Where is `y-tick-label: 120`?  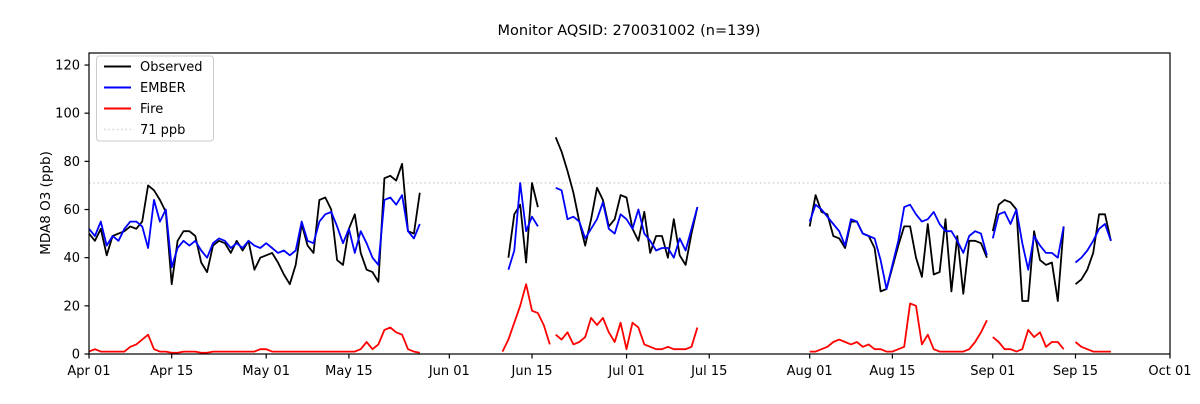 y-tick-label: 120 is located at coordinates (67, 66).